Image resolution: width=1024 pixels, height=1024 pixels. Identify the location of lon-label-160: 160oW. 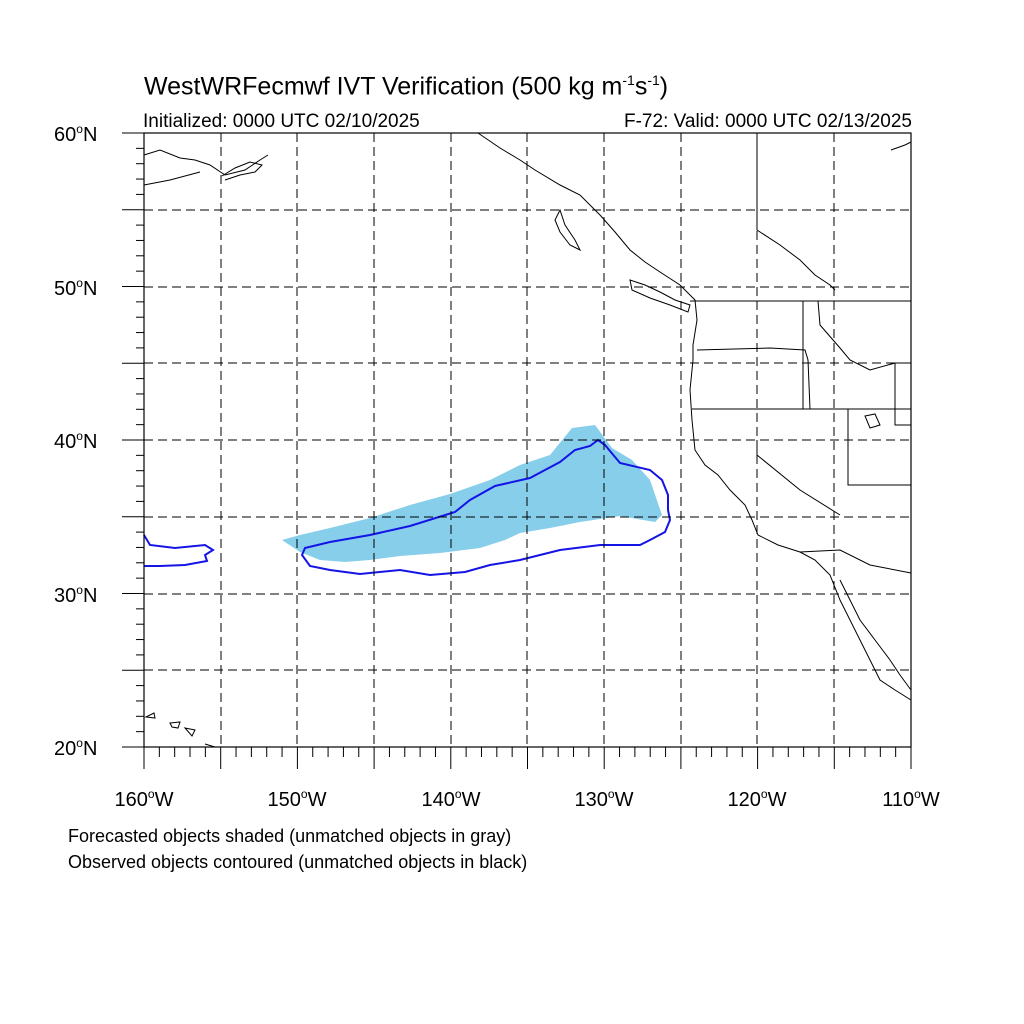
(144, 799).